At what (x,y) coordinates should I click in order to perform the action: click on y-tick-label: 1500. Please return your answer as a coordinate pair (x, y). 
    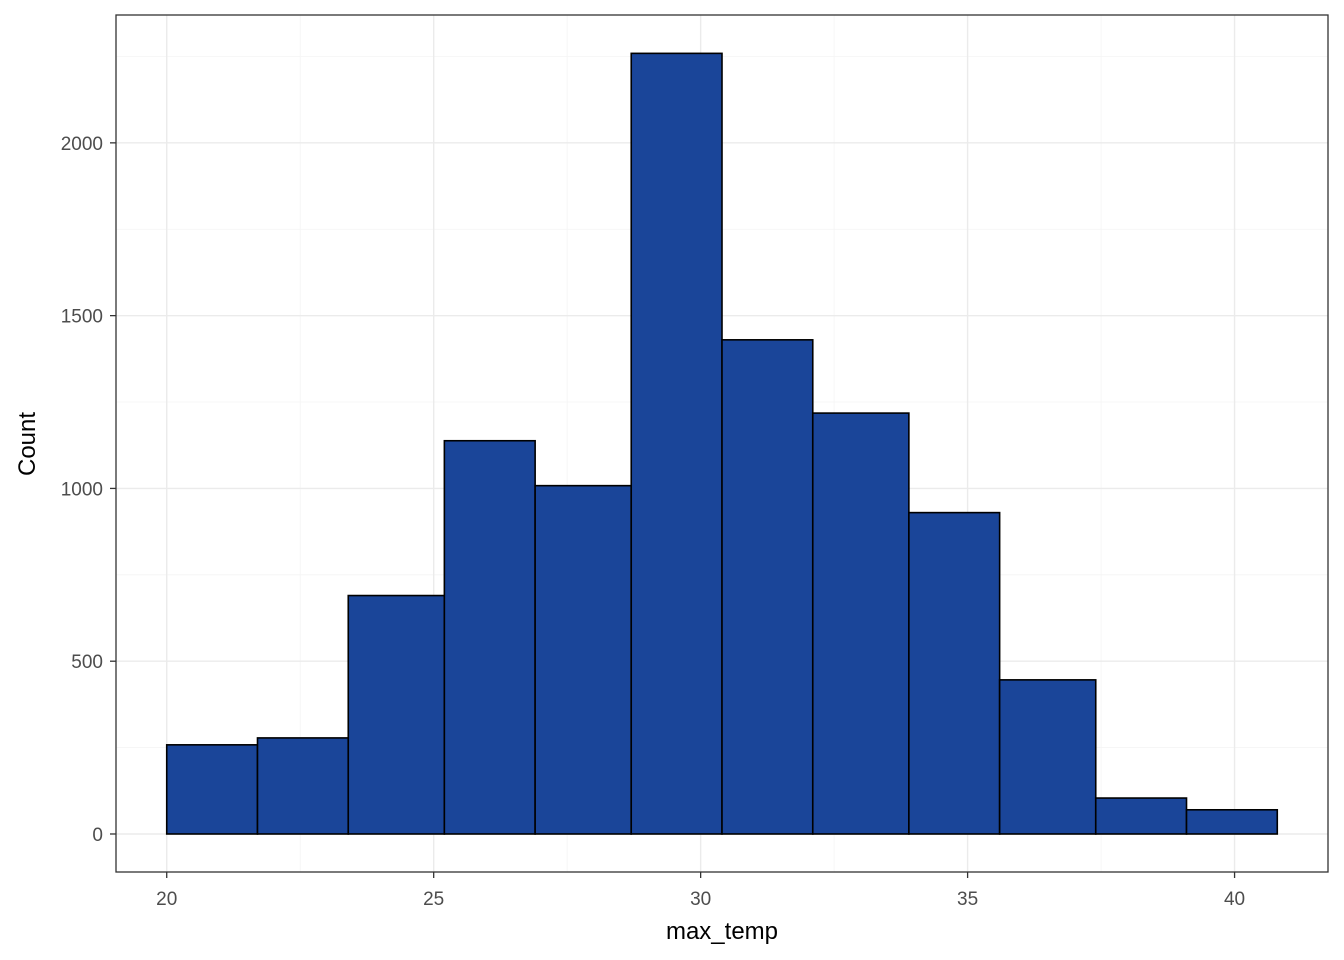
    Looking at the image, I should click on (82, 317).